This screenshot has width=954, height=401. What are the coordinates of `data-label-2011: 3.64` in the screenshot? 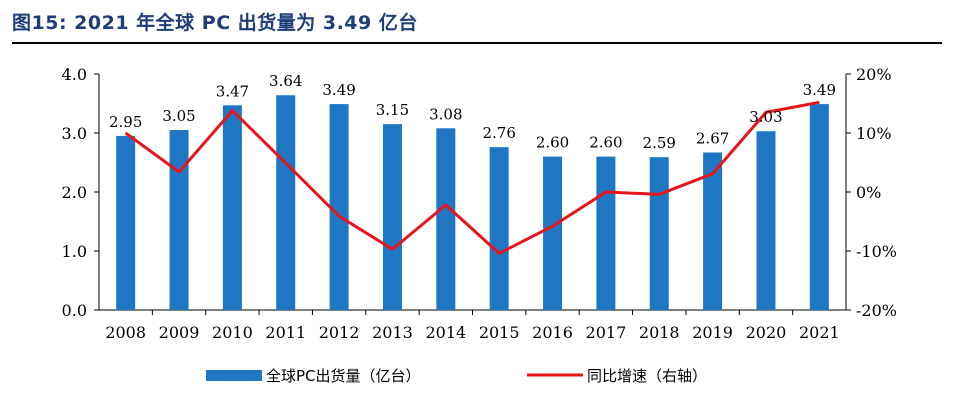 It's located at (285, 81).